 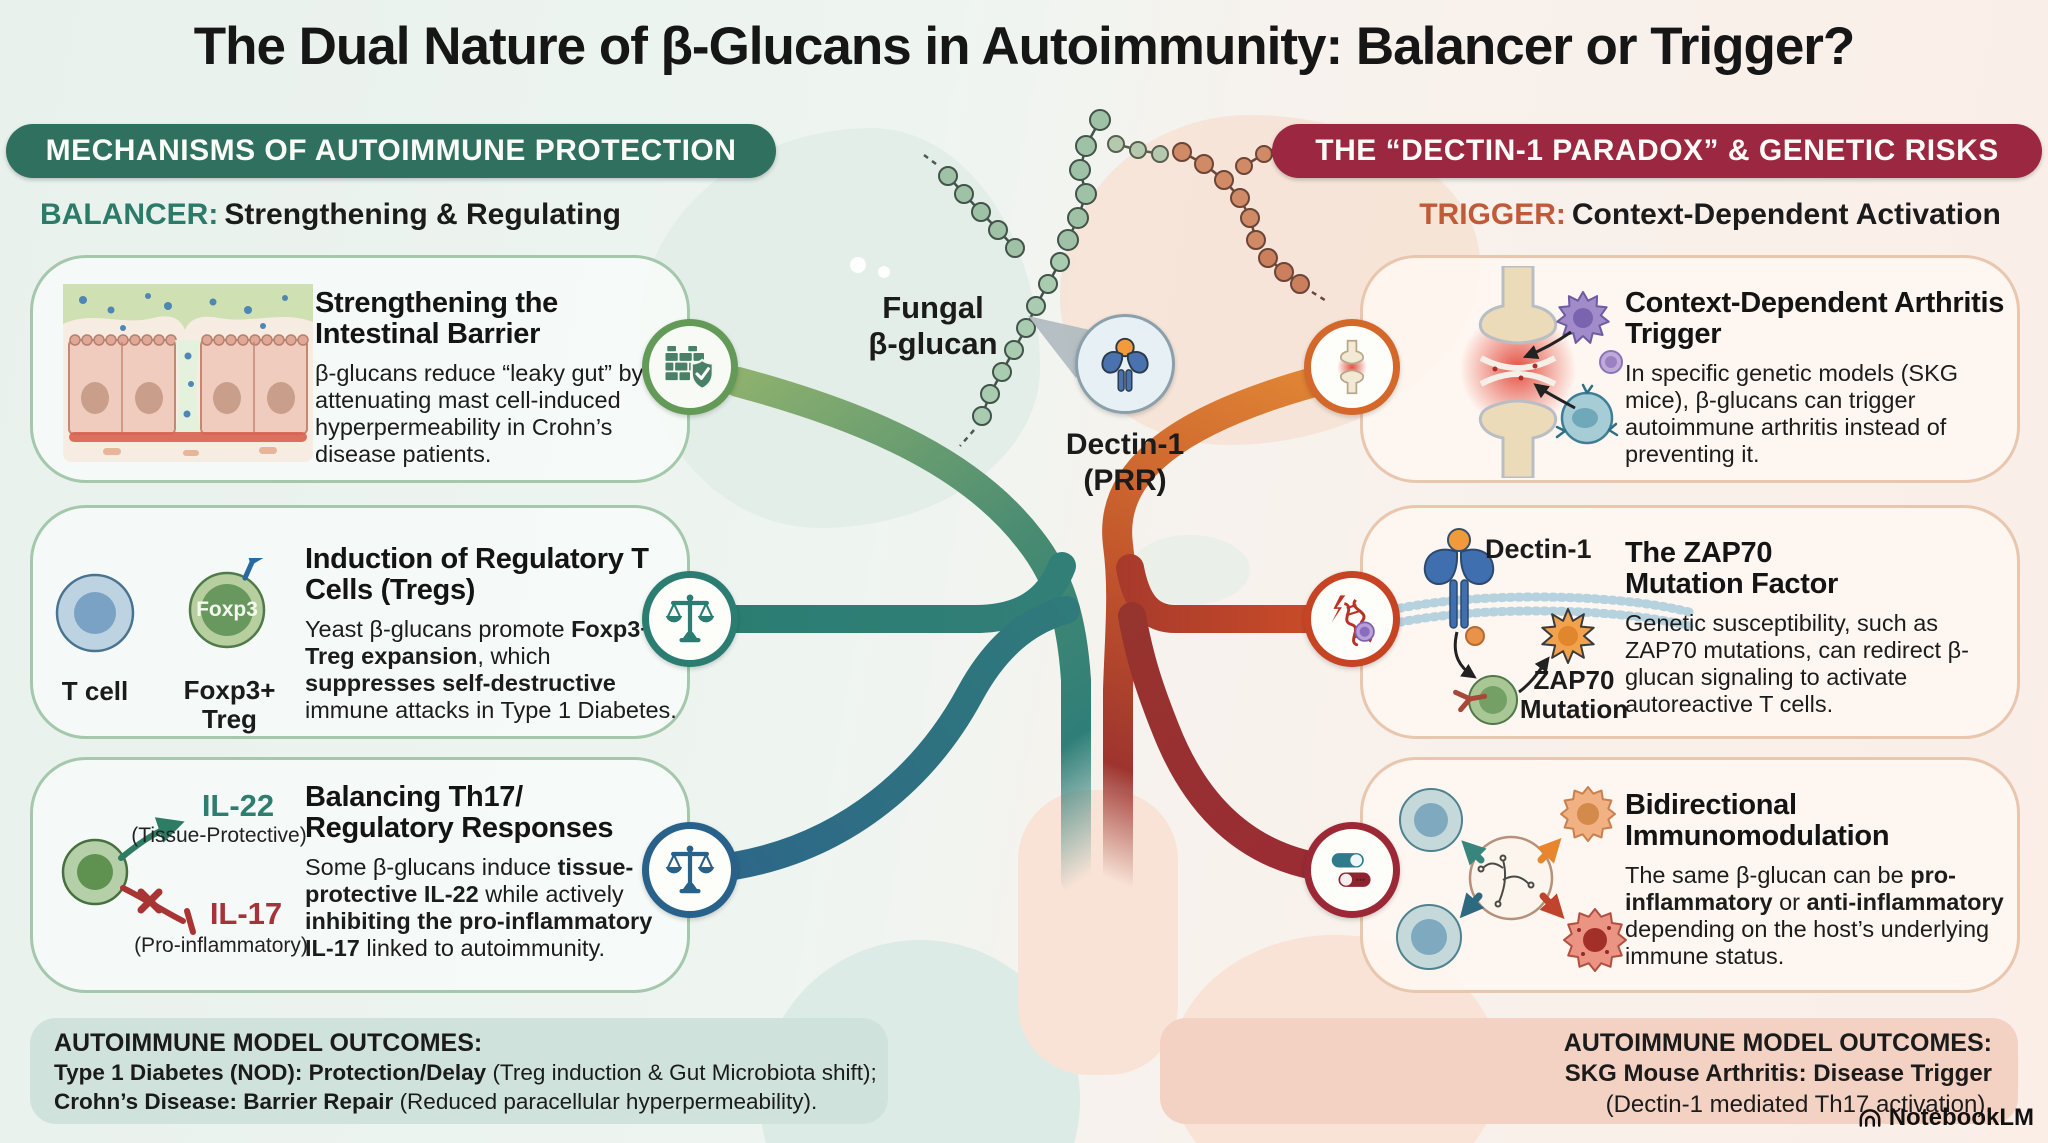 I want to click on balancer-subtitle: BALANCER: Strengthening & Regulating, so click(x=330, y=215).